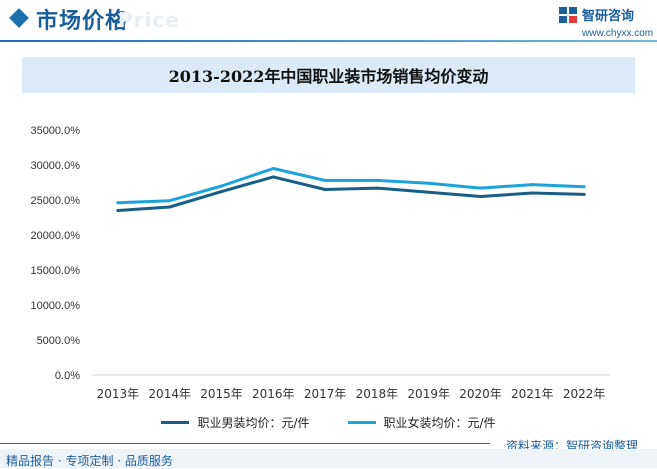  I want to click on y-tick-label: 5000.0%, so click(59, 341).